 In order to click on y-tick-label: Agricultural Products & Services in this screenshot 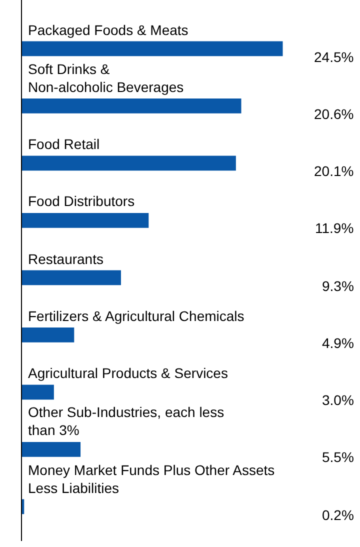, I will do `click(128, 373)`.